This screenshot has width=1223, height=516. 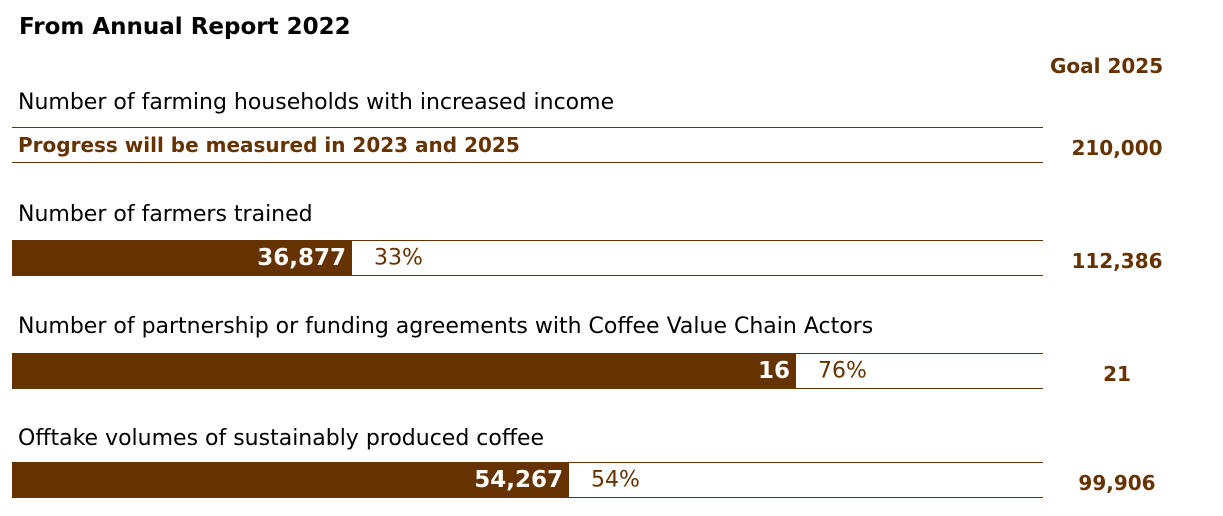 What do you see at coordinates (773, 371) in the screenshot?
I see `bar-value-partnerships: 16` at bounding box center [773, 371].